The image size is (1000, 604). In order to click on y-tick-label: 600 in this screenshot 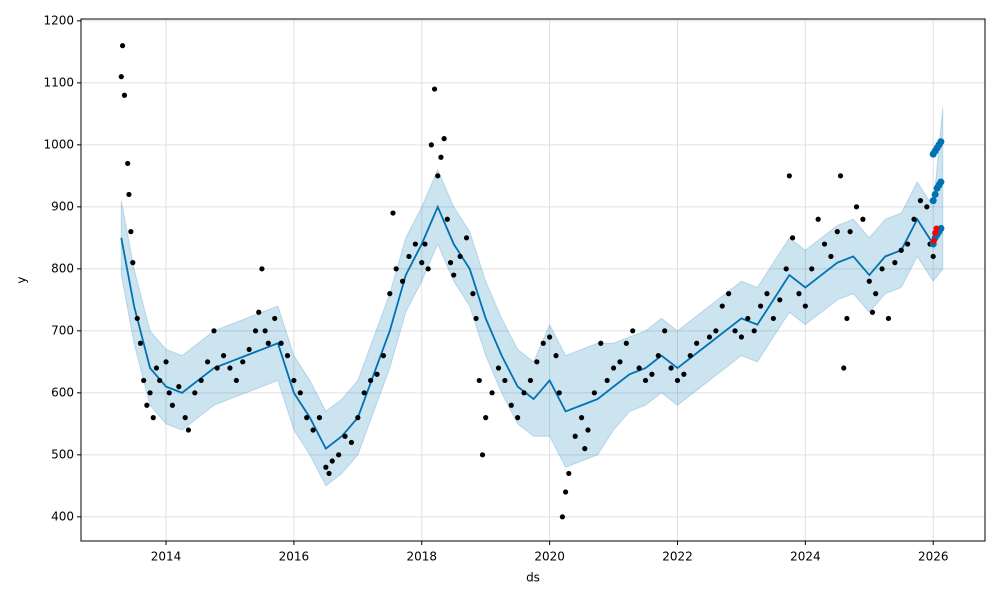, I will do `click(62, 392)`.